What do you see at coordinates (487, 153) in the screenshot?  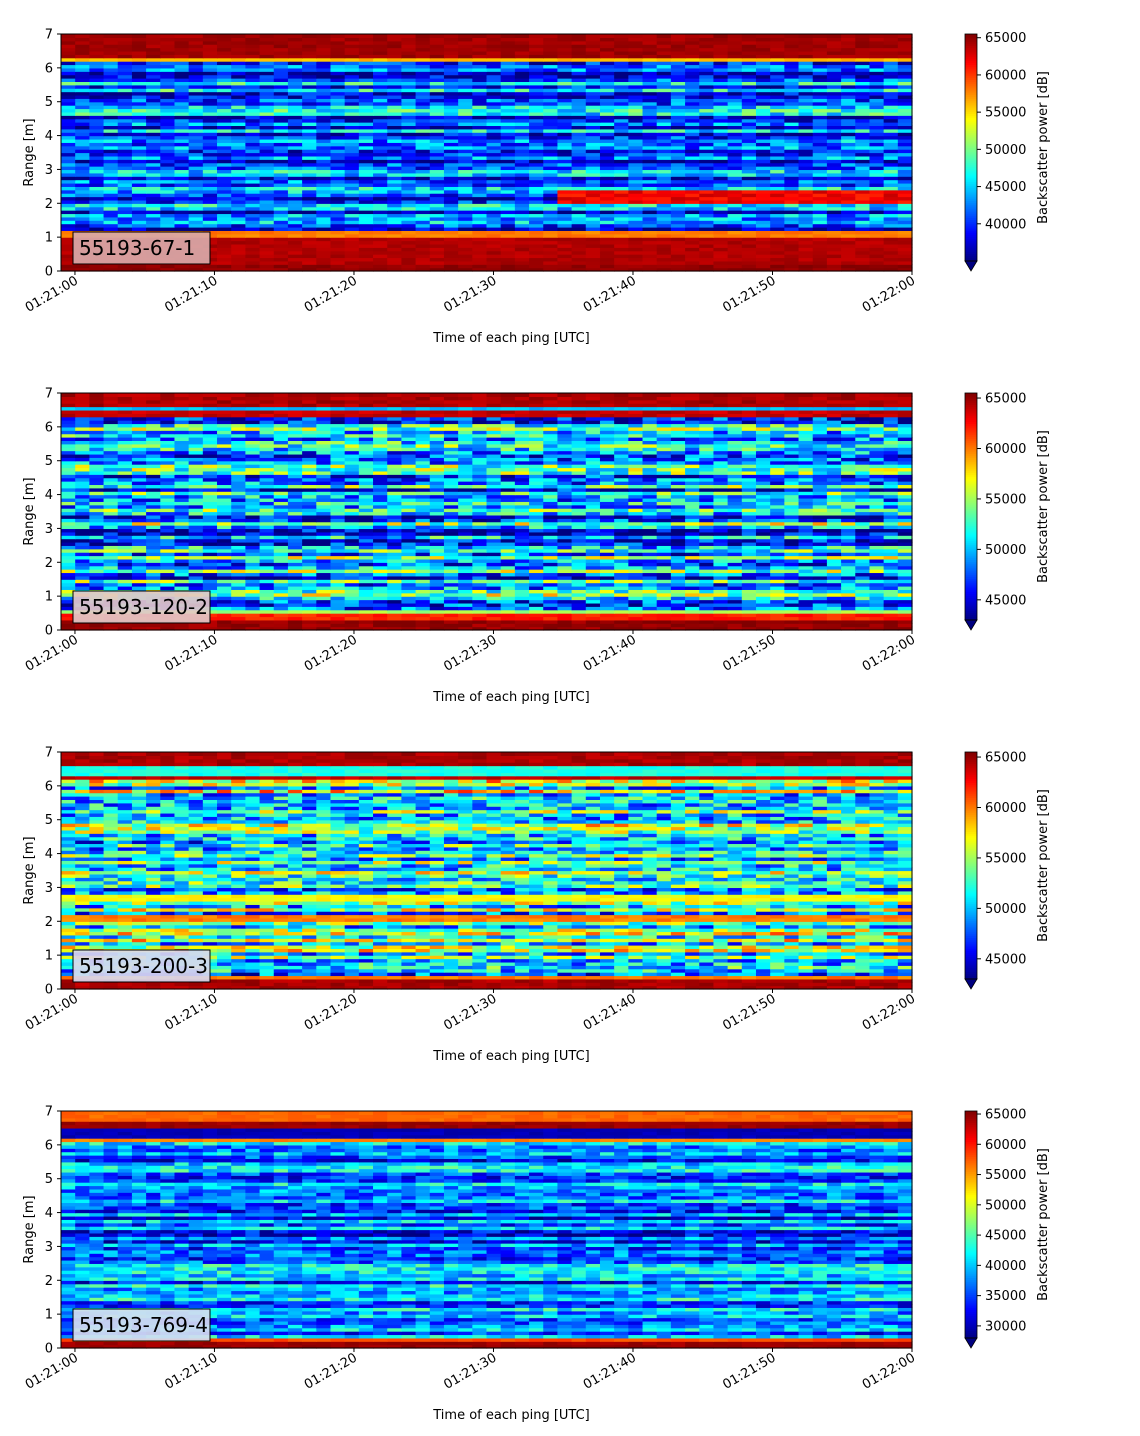 I see `heatmap-cells` at bounding box center [487, 153].